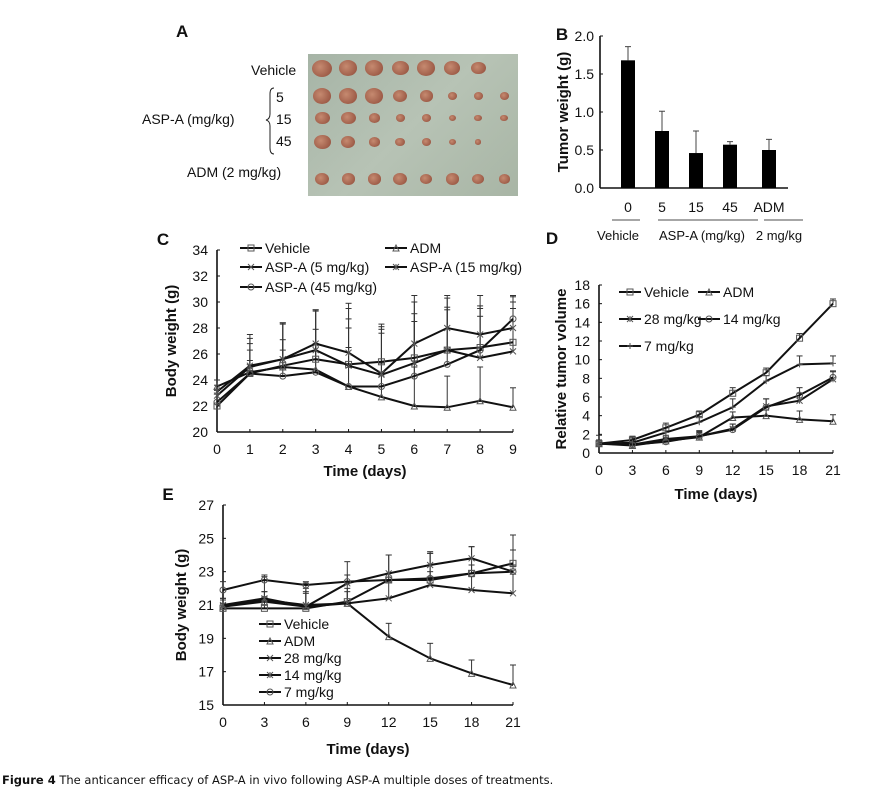 Image resolution: width=881 pixels, height=793 pixels. I want to click on e-legend-marker, so click(270, 675).